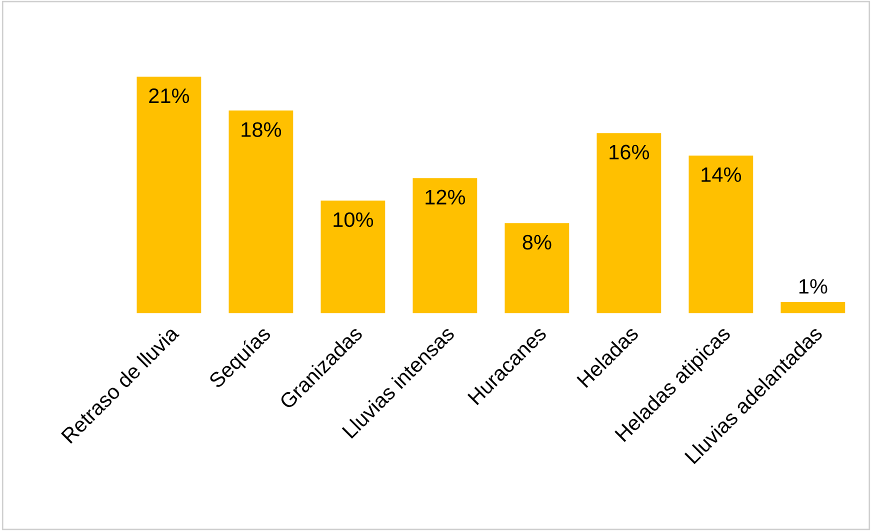 The width and height of the screenshot is (872, 531). I want to click on data-label: 16%, so click(630, 152).